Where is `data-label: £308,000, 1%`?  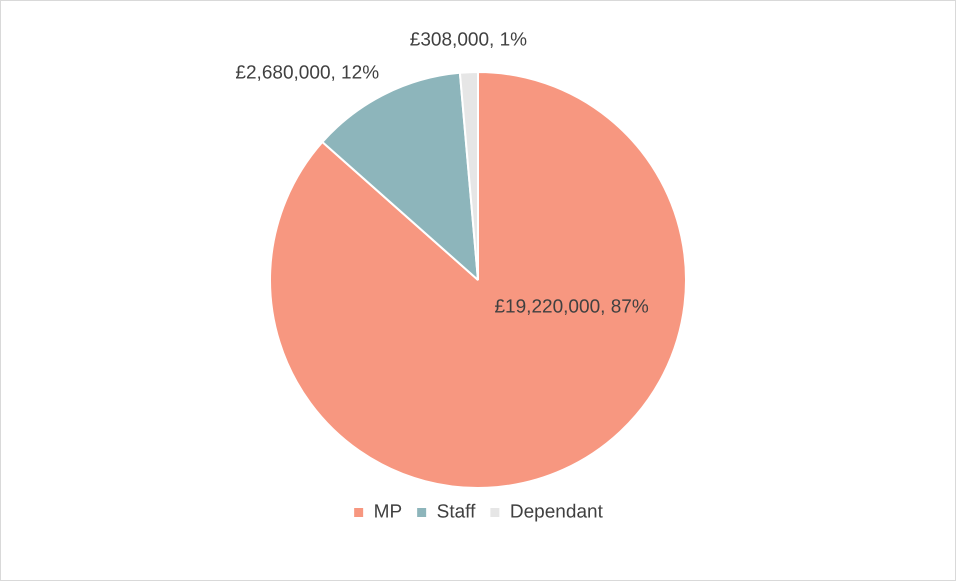
data-label: £308,000, 1% is located at coordinates (469, 39).